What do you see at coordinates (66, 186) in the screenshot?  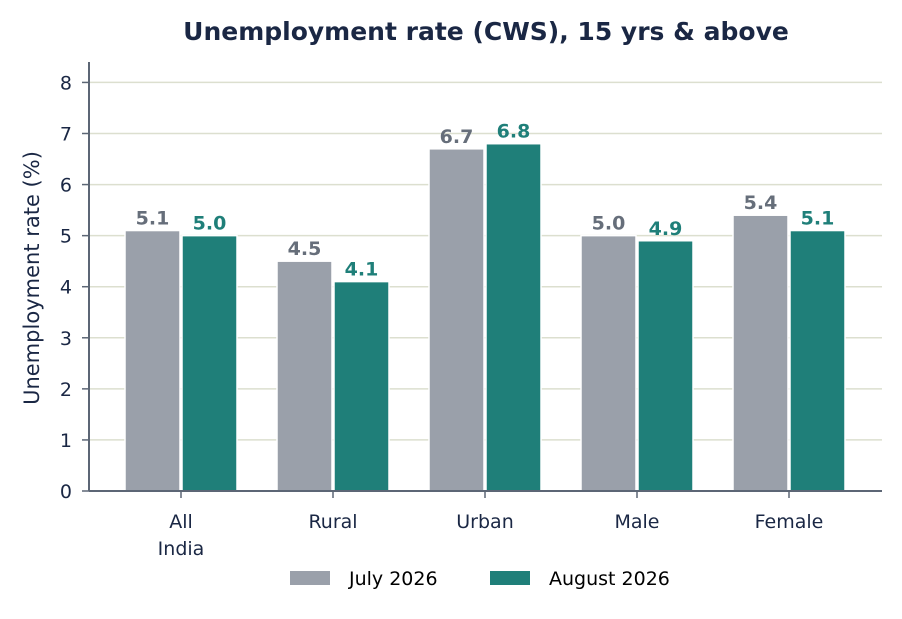 I see `y-tick-label: 6` at bounding box center [66, 186].